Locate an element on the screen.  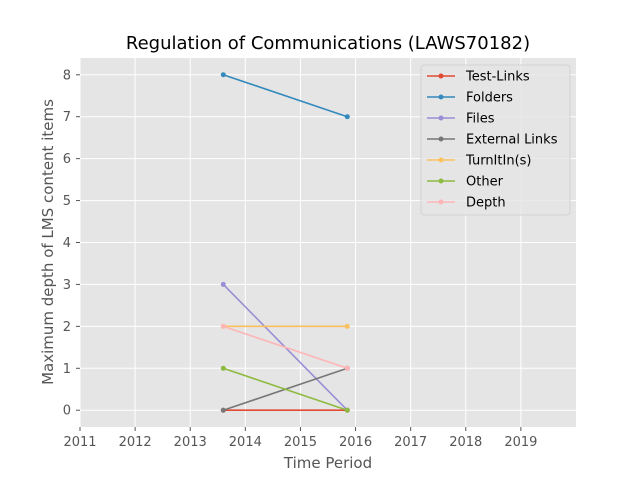
x-tick-label: 2017 is located at coordinates (410, 442).